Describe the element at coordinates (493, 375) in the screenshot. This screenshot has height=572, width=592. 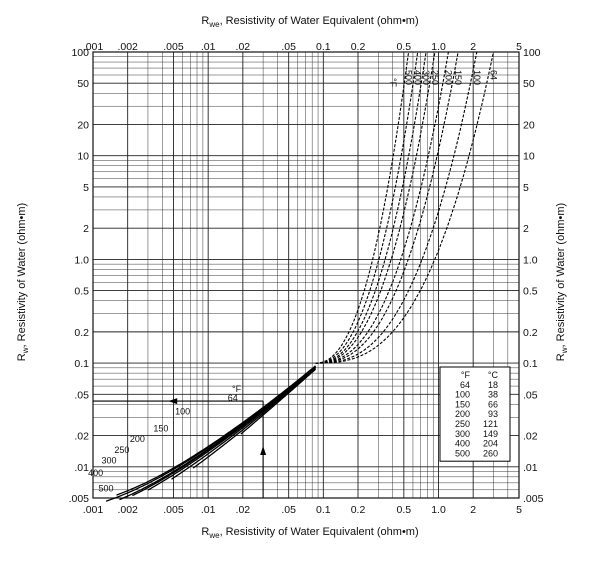
I see `table-header-c: °C` at that location.